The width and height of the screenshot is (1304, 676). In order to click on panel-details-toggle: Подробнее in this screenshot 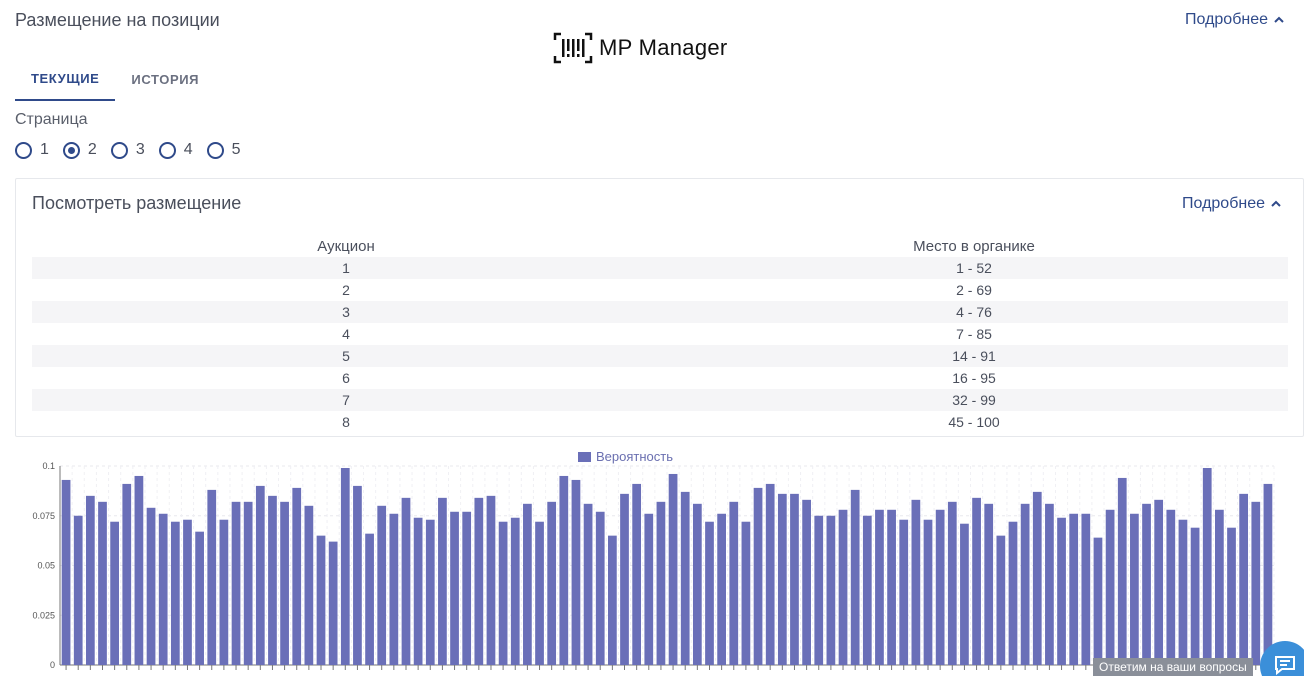, I will do `click(1231, 204)`.